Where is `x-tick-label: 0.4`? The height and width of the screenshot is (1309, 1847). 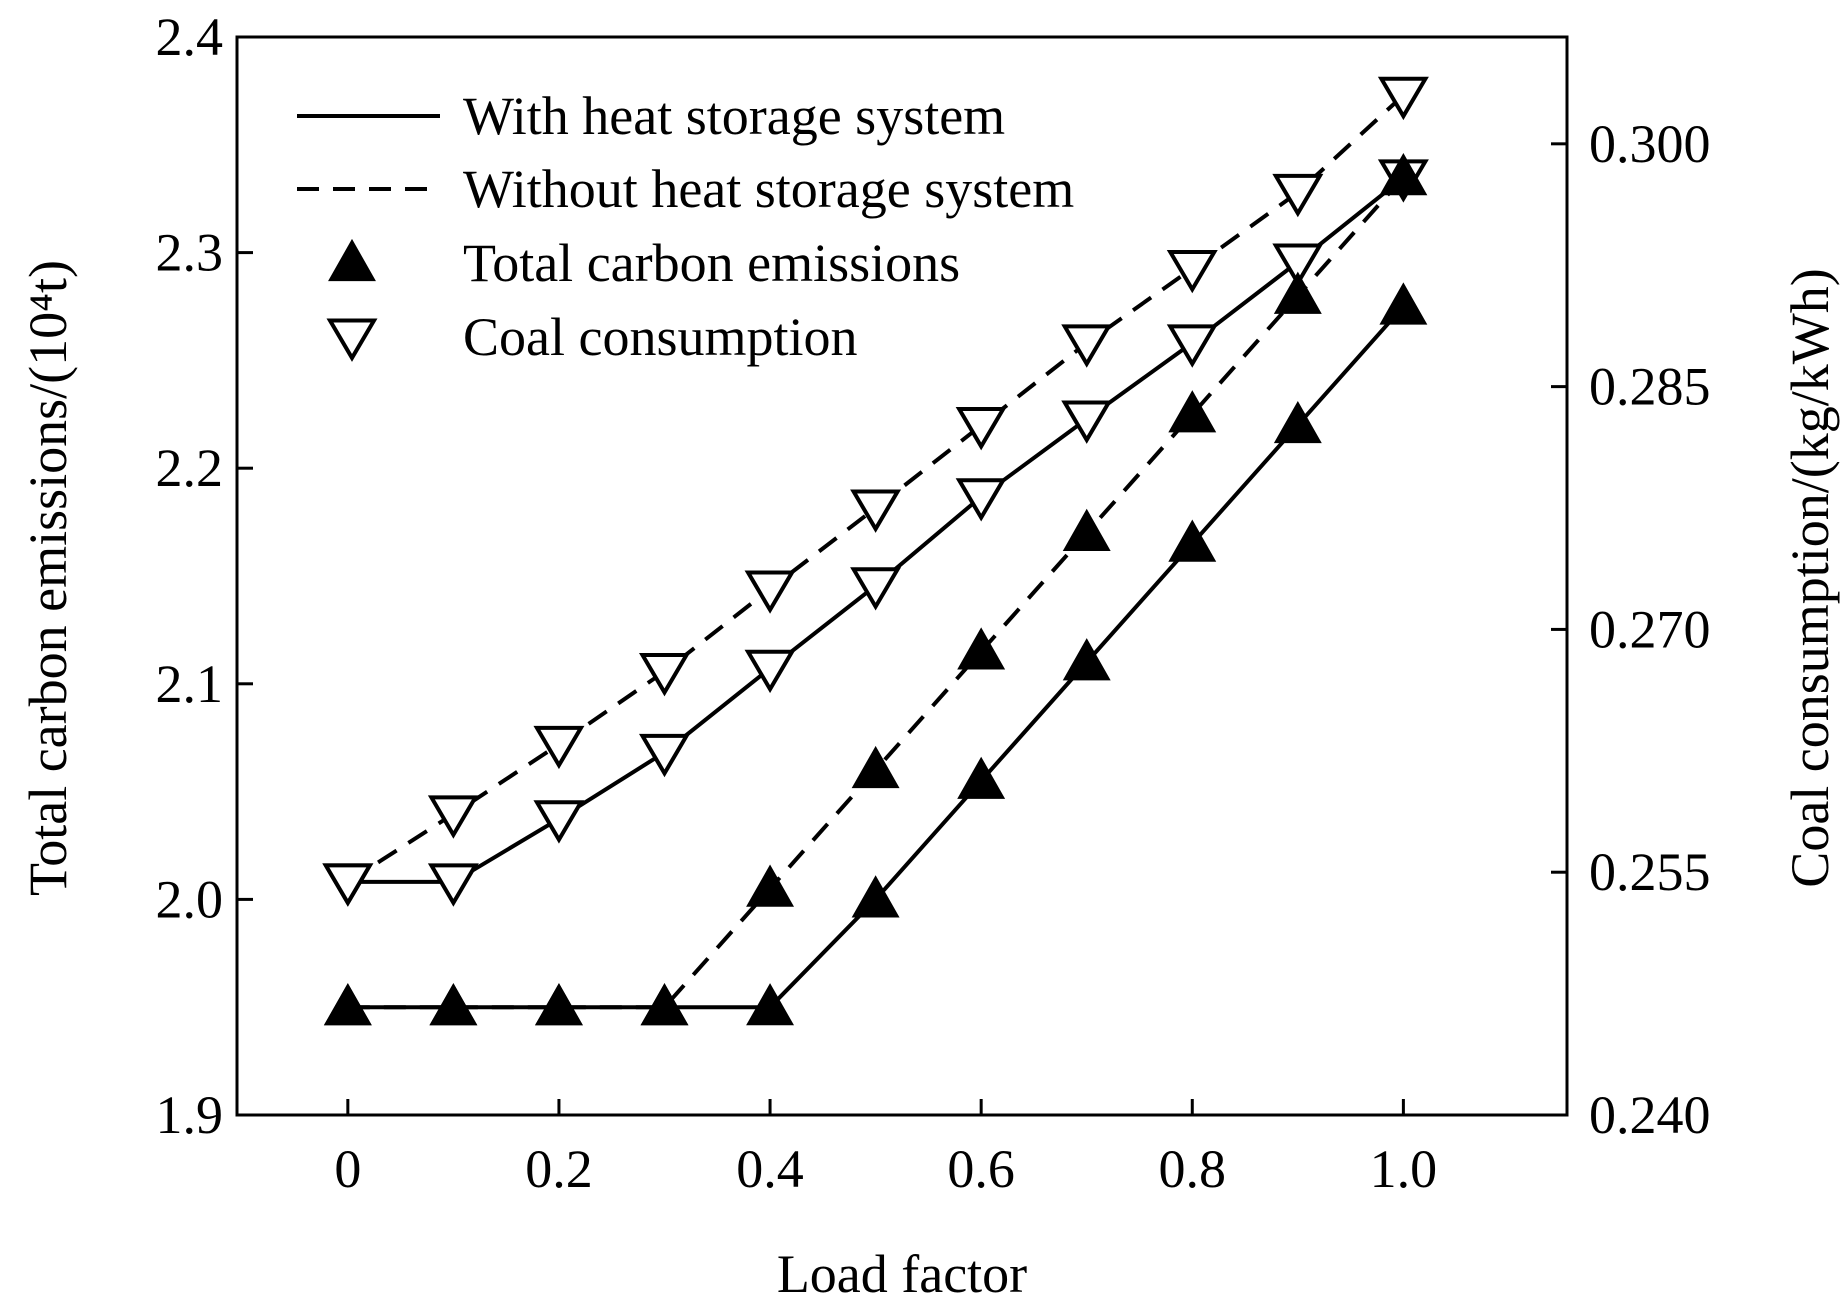
x-tick-label: 0.4 is located at coordinates (770, 1169).